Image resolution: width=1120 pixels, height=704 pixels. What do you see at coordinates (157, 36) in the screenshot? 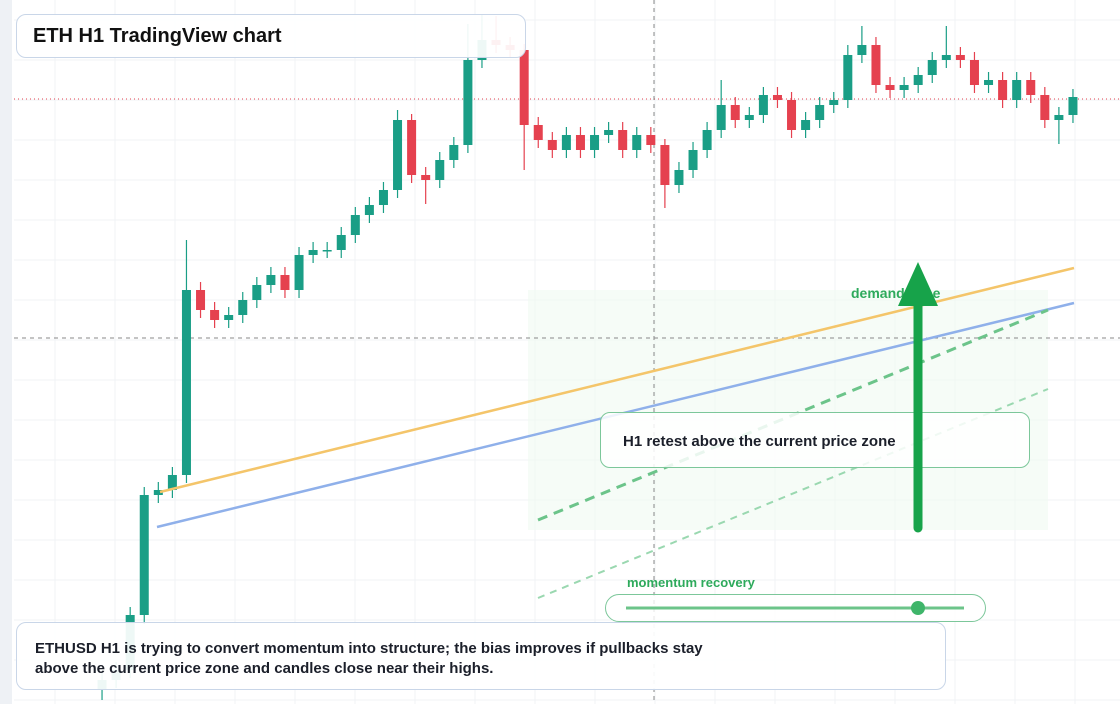
I see `chart-title: ETH H1 TradingView chart` at bounding box center [157, 36].